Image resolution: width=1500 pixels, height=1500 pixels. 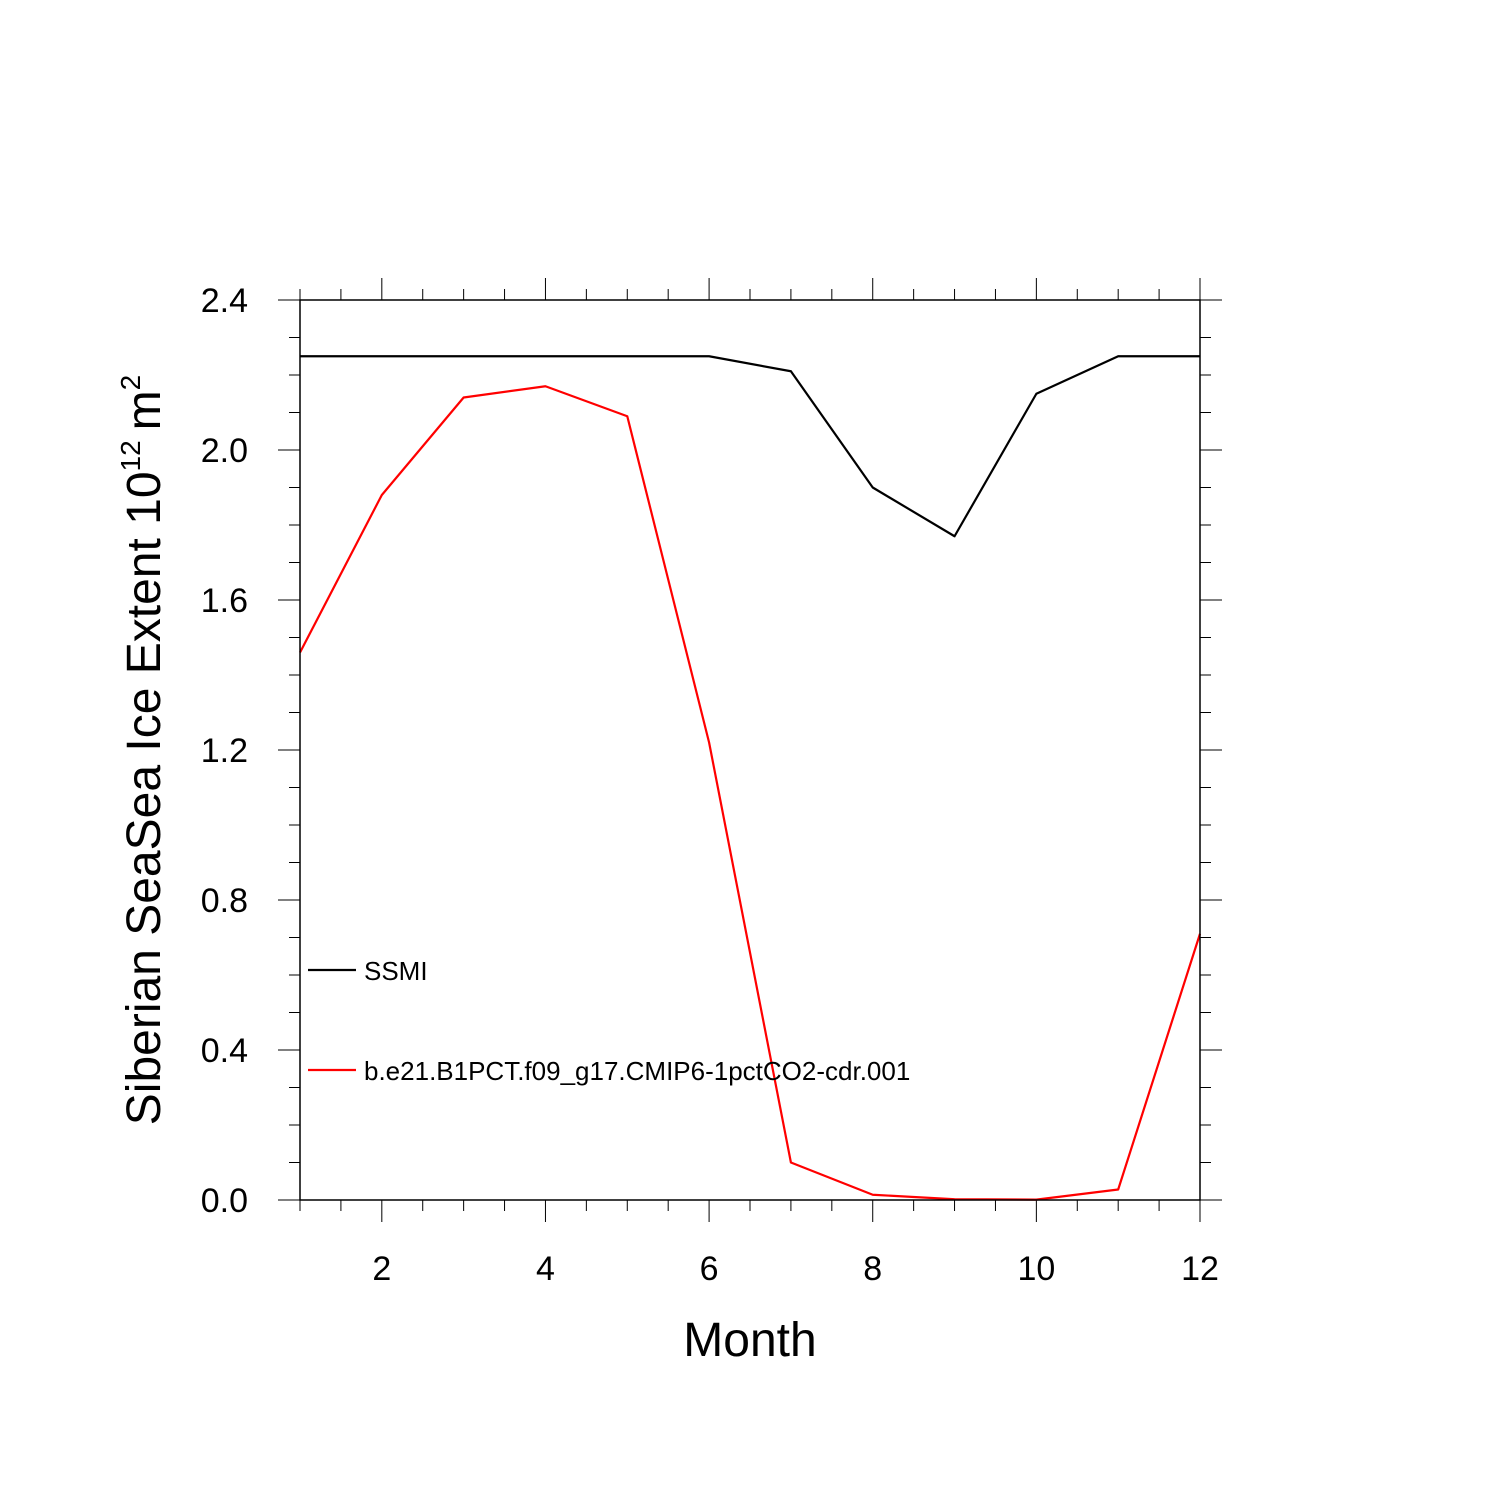 I want to click on y-tick-labels: 0.0 0.4 0.8 1.2 1.6 2.0 2.4, so click(x=224, y=751).